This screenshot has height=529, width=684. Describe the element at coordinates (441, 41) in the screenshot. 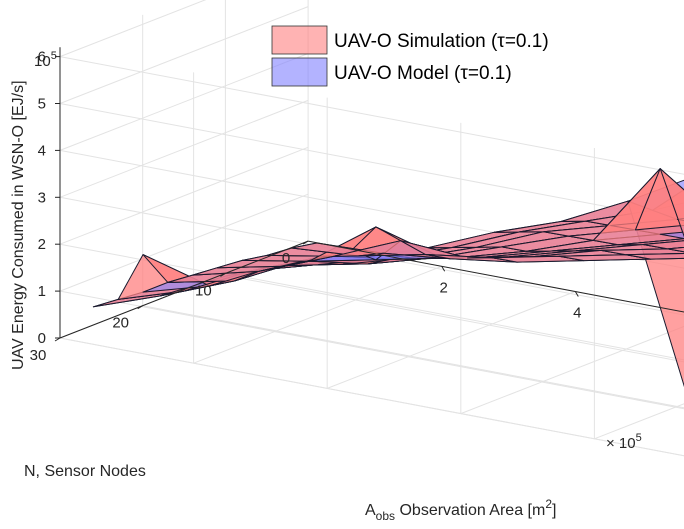

I see `legend-label-simulation: UAV-O Simulation (τ=0.1)` at that location.